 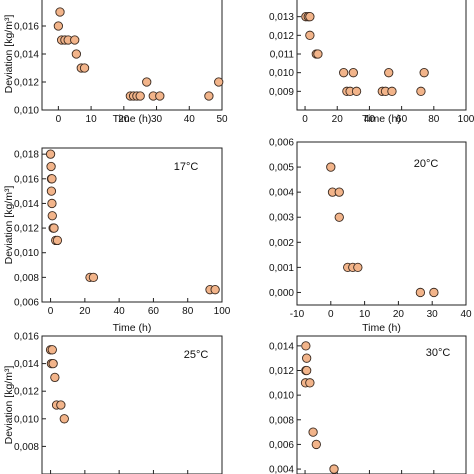 What do you see at coordinates (281, 193) in the screenshot?
I see `y-tick-label: 0,004` at bounding box center [281, 193].